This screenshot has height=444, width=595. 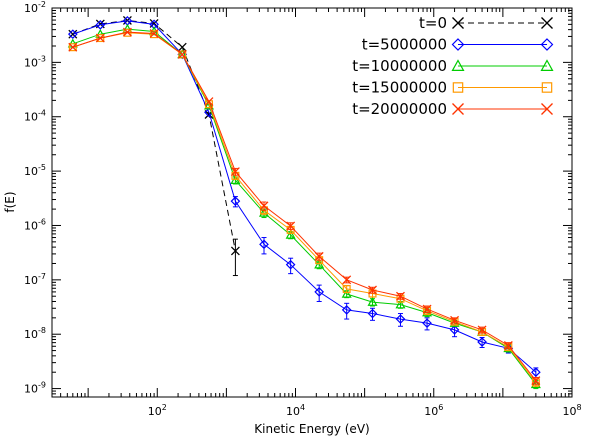 What do you see at coordinates (35, 224) in the screenshot?
I see `y-tick-label: 10⁻⁶` at bounding box center [35, 224].